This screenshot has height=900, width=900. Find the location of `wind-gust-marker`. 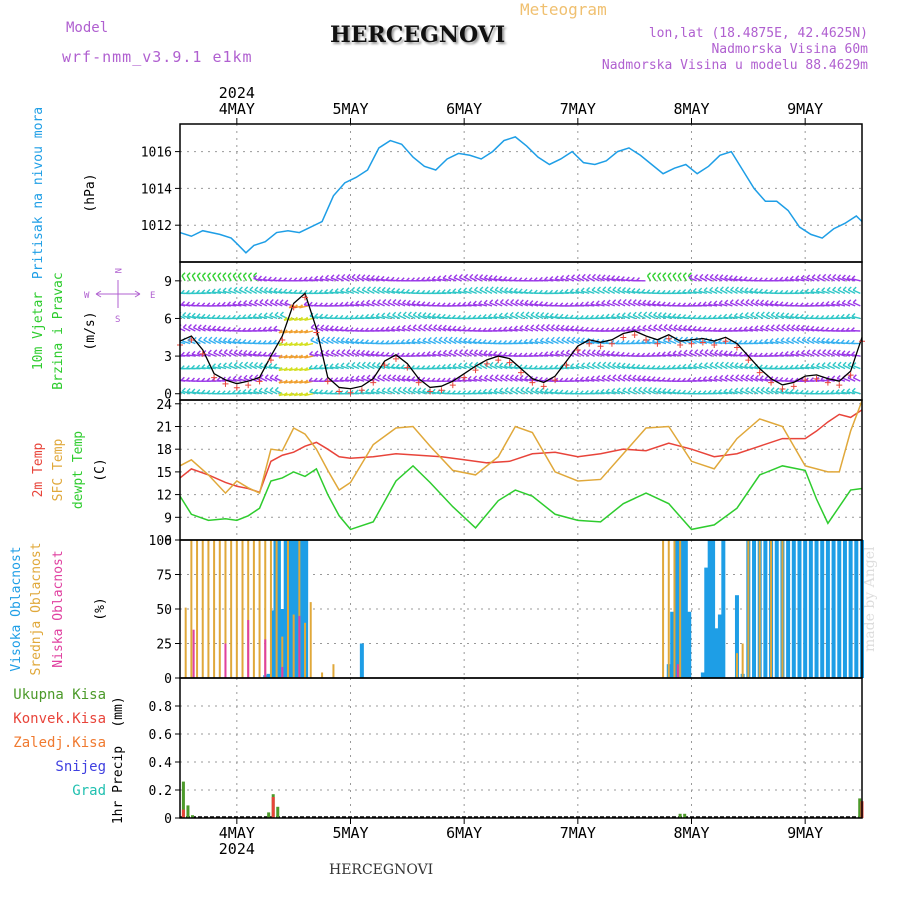

wind-gust-marker is located at coordinates (771, 382).